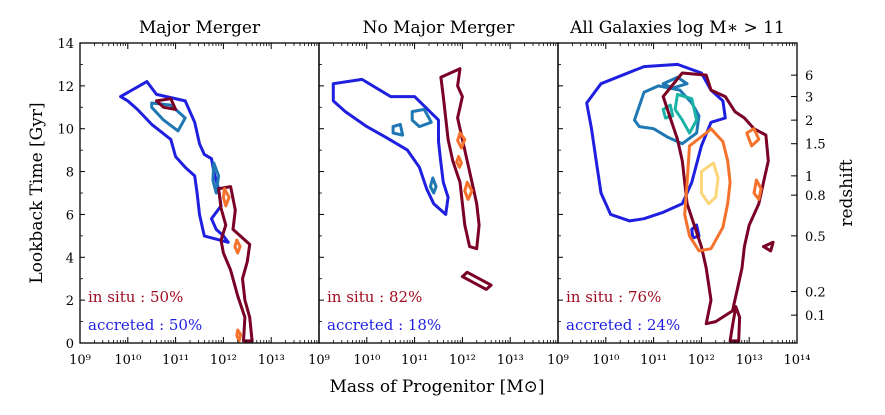 The image size is (885, 415). I want to click on y-tick-label: 0, so click(70, 344).